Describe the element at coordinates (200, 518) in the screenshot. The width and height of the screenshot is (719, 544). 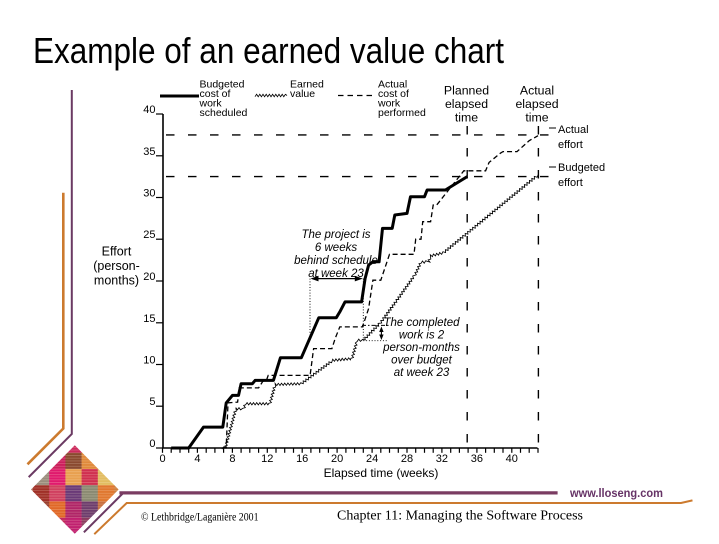
I see `svg-text: © Lethbridge/Laganière 2001` at that location.